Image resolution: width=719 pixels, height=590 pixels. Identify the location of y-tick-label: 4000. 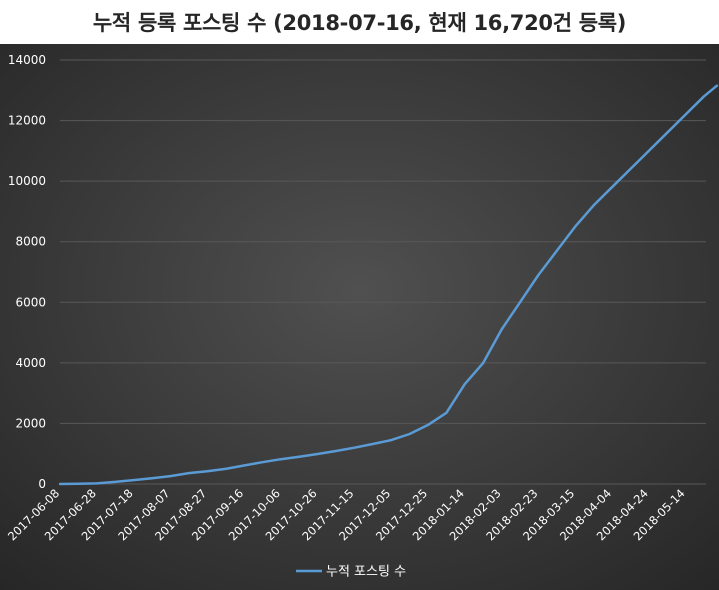
(30, 363).